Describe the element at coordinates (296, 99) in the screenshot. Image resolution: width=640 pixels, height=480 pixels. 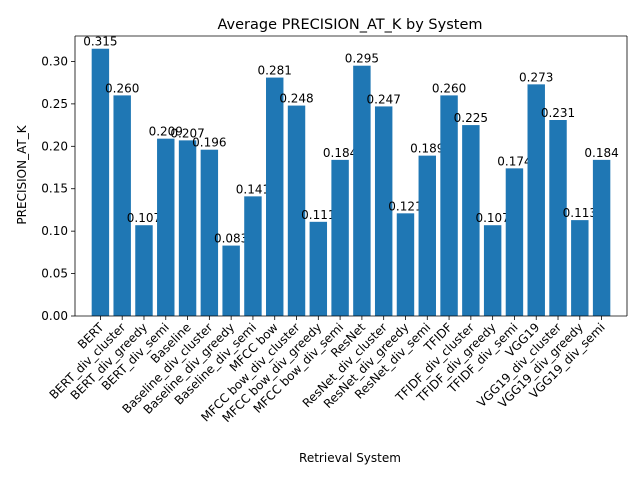
I see `bar-value-label: 0.248` at that location.